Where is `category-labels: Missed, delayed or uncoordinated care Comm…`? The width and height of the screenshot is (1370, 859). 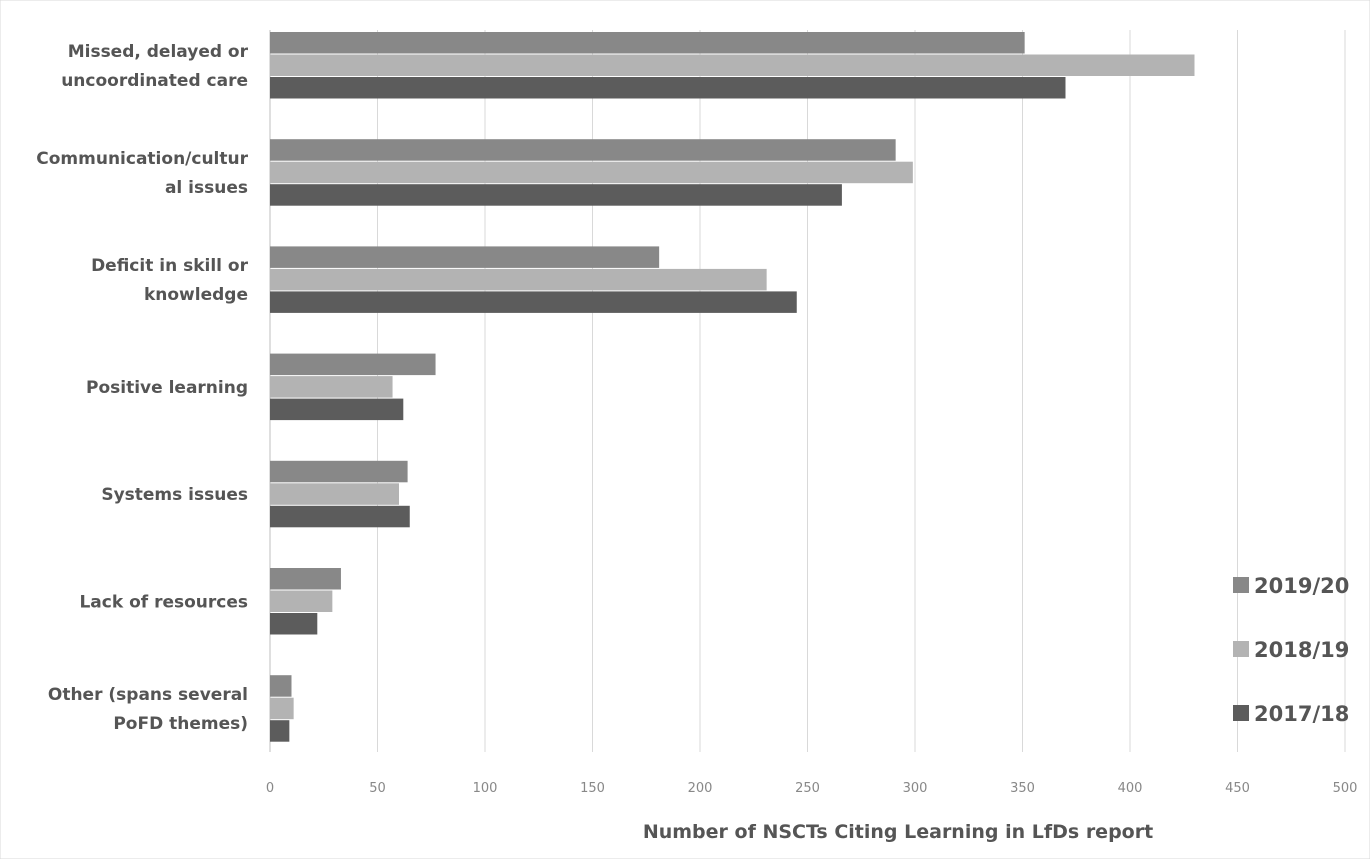 category-labels: Missed, delayed or uncoordinated care Comm… is located at coordinates (142, 388).